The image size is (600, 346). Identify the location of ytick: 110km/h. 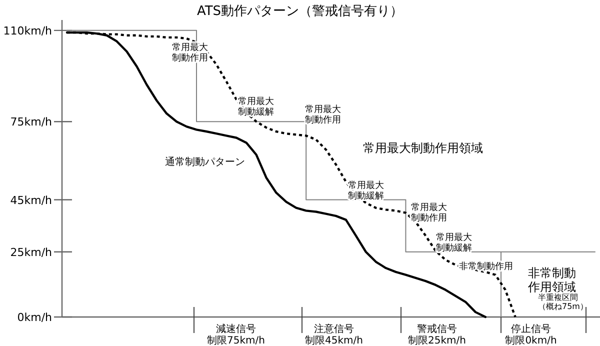
(27, 31).